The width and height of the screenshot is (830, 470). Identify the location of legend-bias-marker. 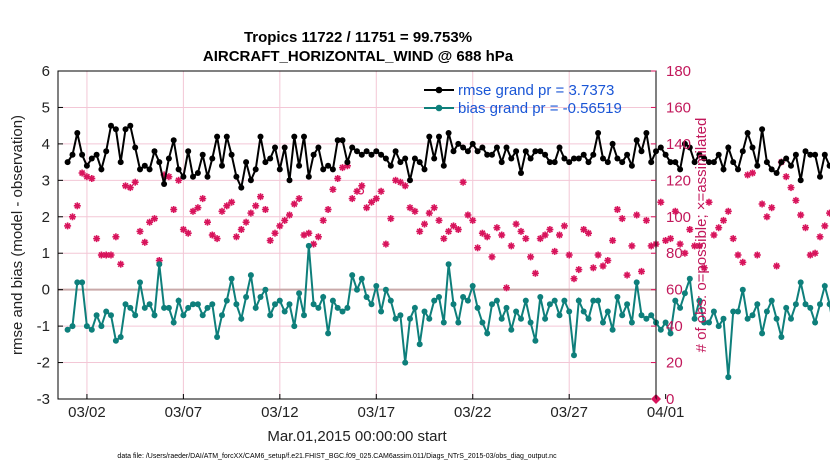
(439, 108).